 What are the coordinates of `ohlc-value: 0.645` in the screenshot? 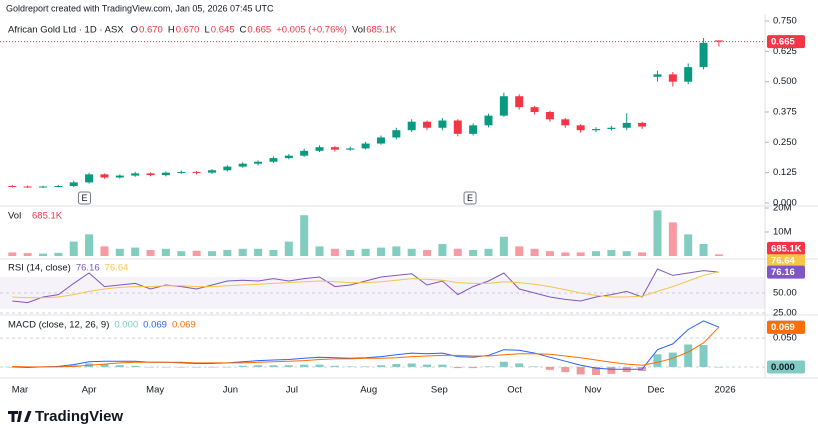 It's located at (223, 30).